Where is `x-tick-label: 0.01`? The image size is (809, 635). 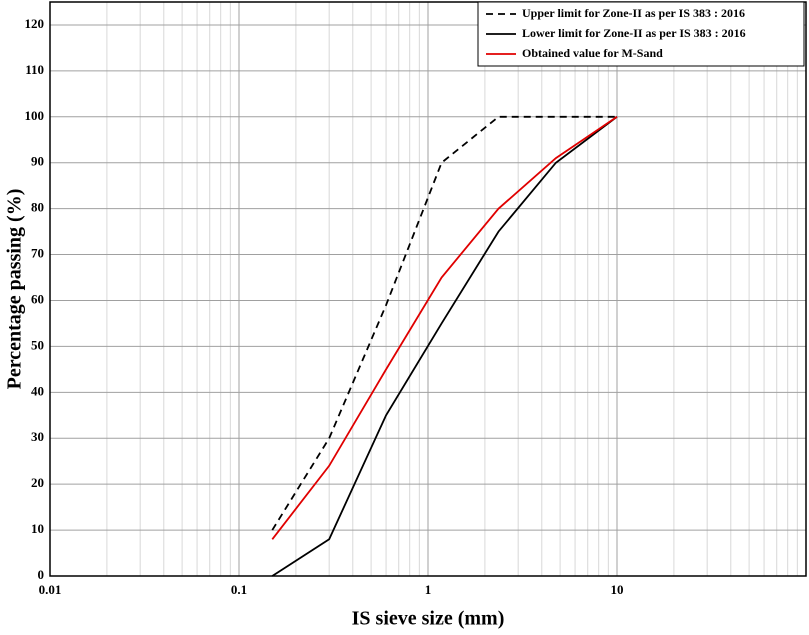 x-tick-label: 0.01 is located at coordinates (50, 589).